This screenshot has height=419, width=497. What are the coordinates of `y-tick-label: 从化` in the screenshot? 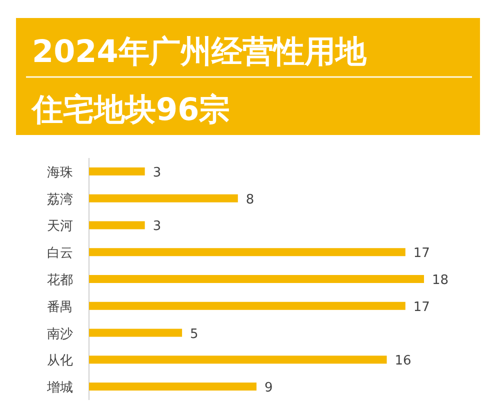 It's located at (60, 361).